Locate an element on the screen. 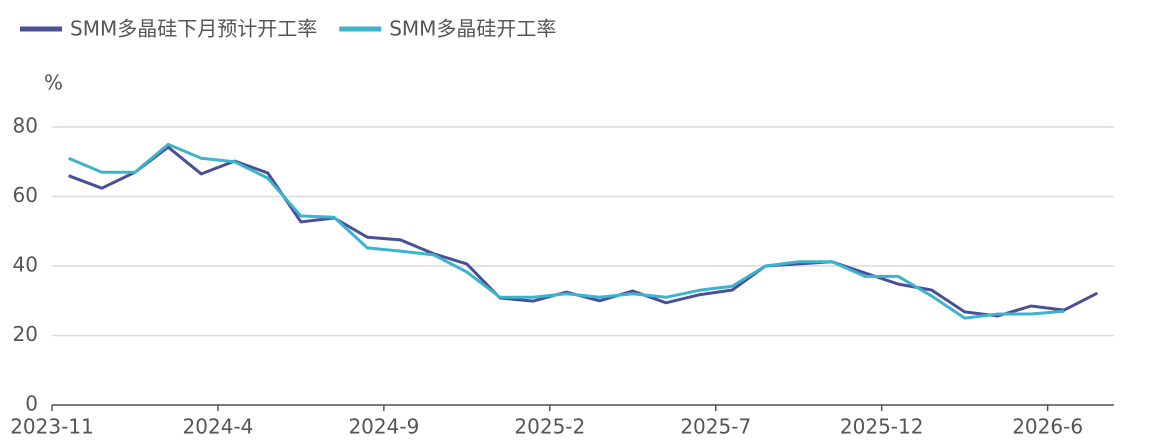 This screenshot has width=1149, height=446. x-tick-label: 2024-4 is located at coordinates (218, 427).